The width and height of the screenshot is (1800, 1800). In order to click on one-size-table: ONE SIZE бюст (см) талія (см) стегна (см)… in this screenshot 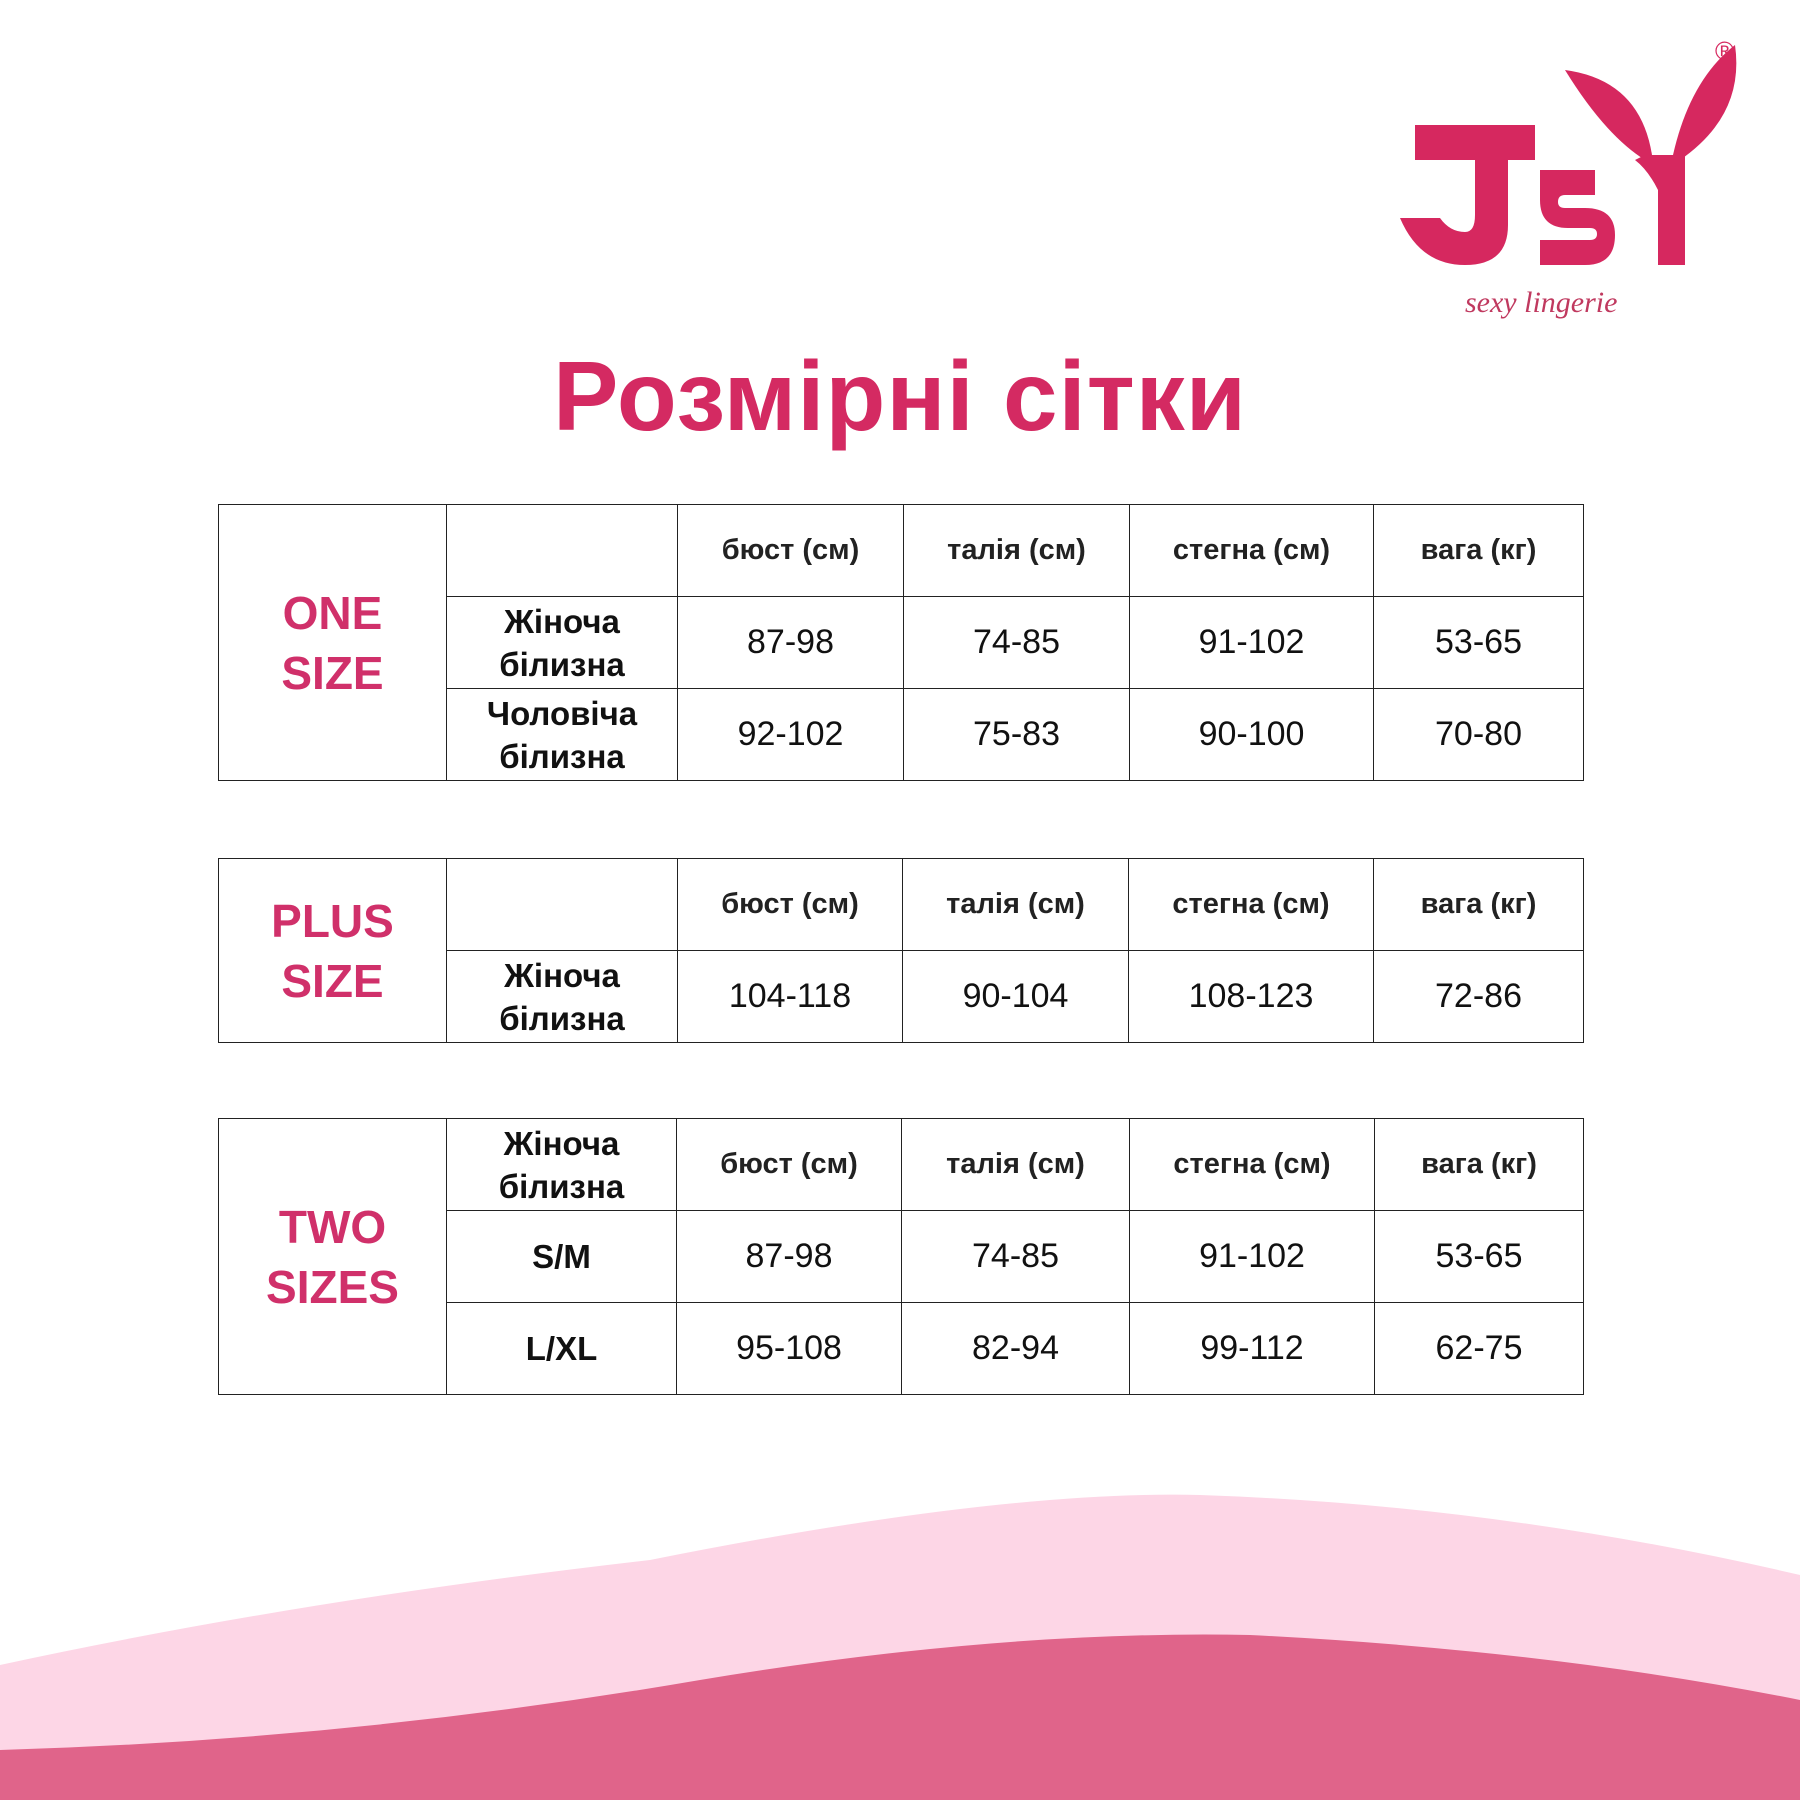, I will do `click(901, 642)`.